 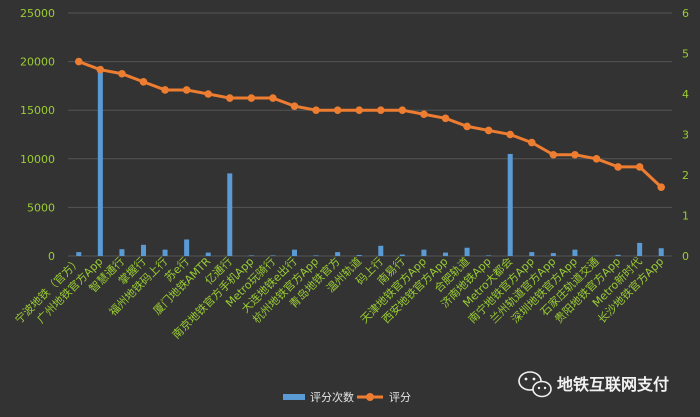 I want to click on left-tick-label: 15000, so click(x=37, y=110).